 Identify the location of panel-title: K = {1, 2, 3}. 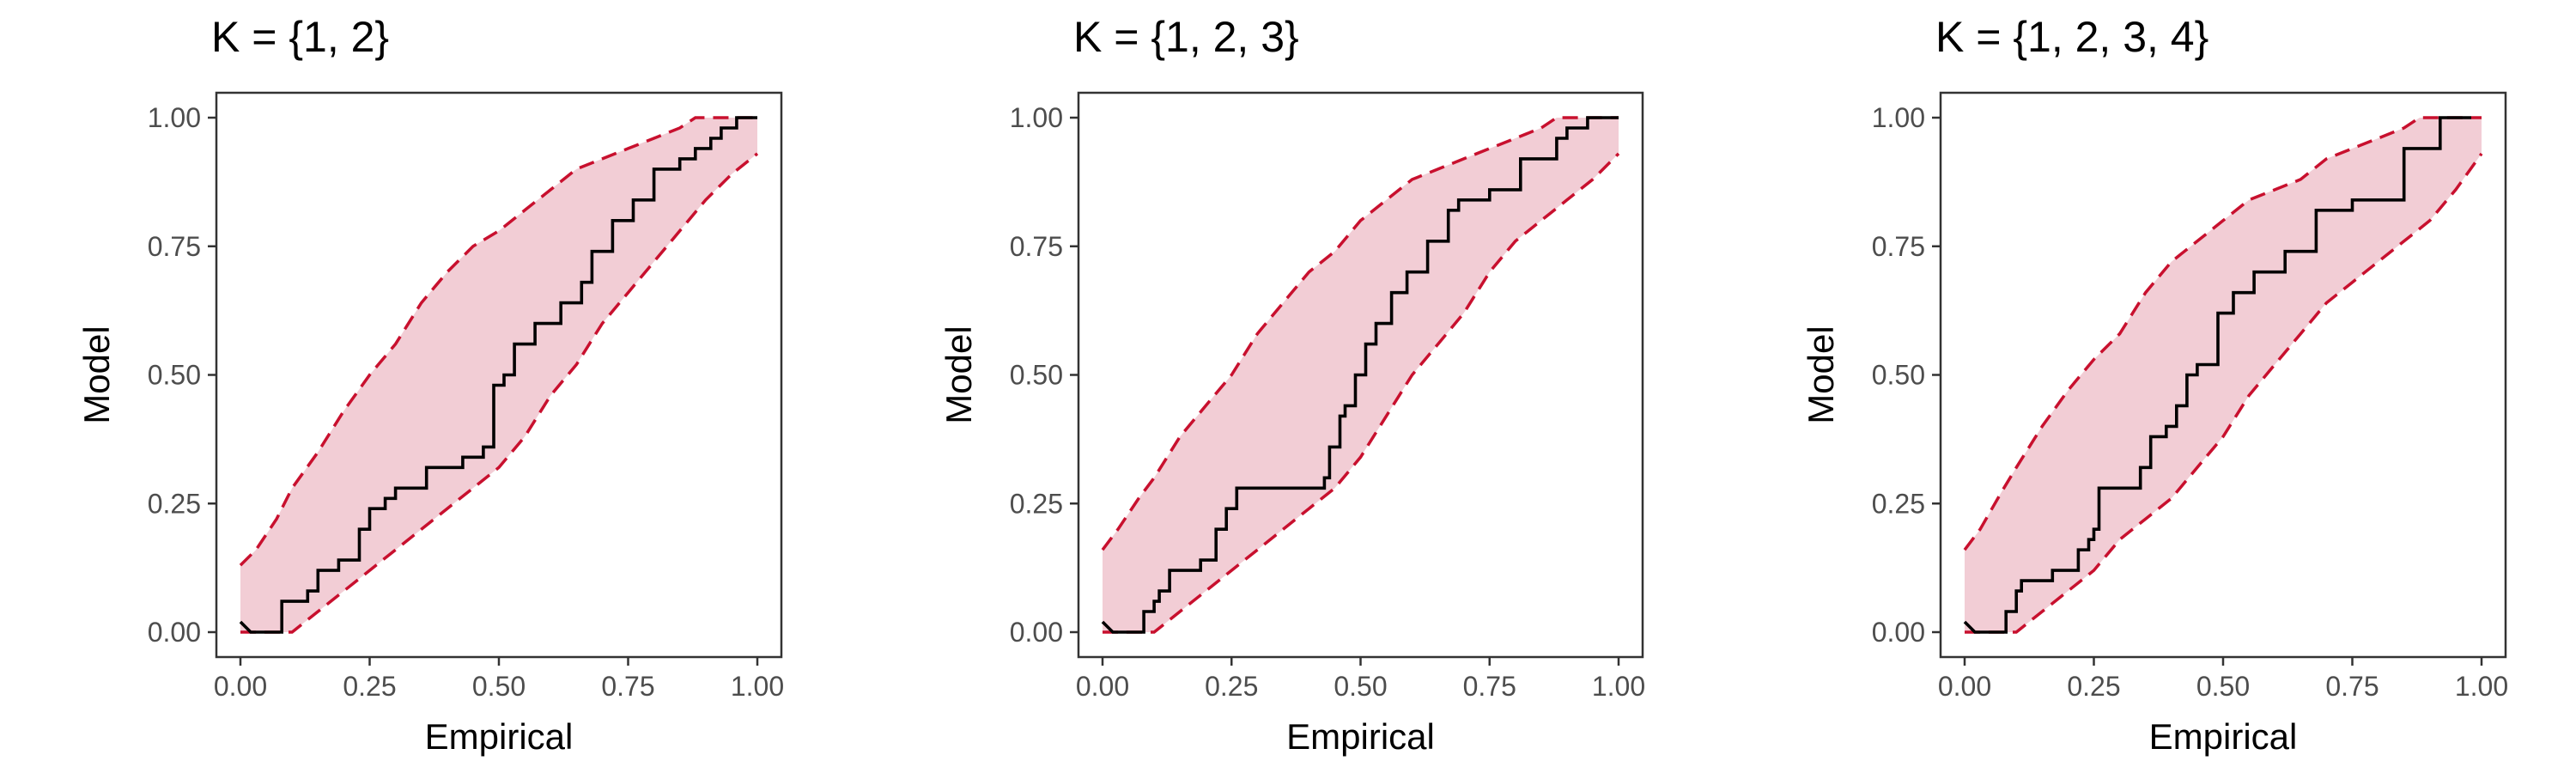
(1186, 37).